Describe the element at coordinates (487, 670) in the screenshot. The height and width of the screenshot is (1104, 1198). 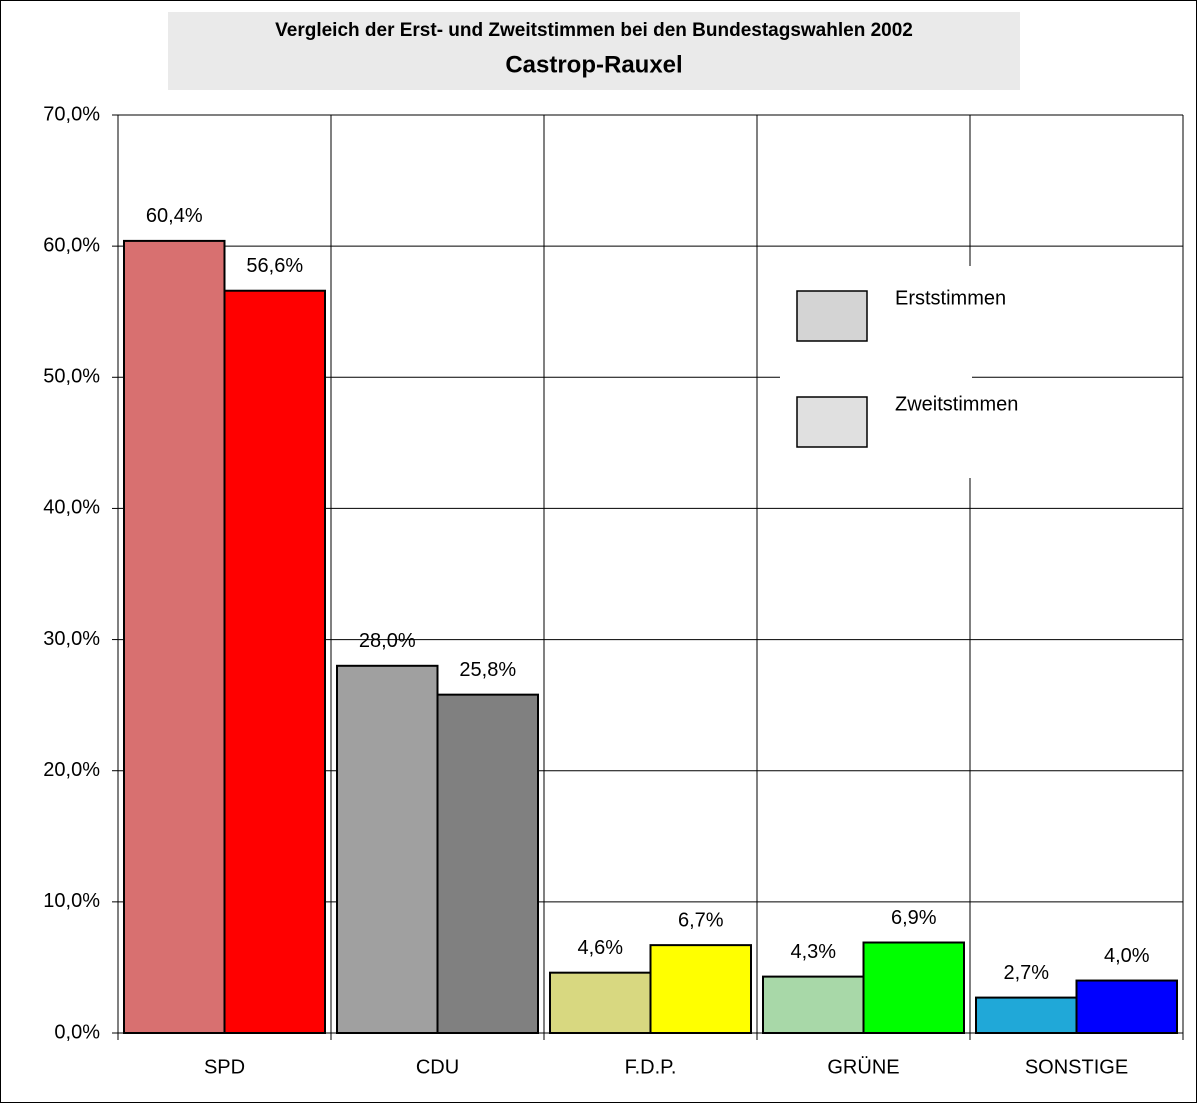
I see `value-label: 25,8%` at that location.